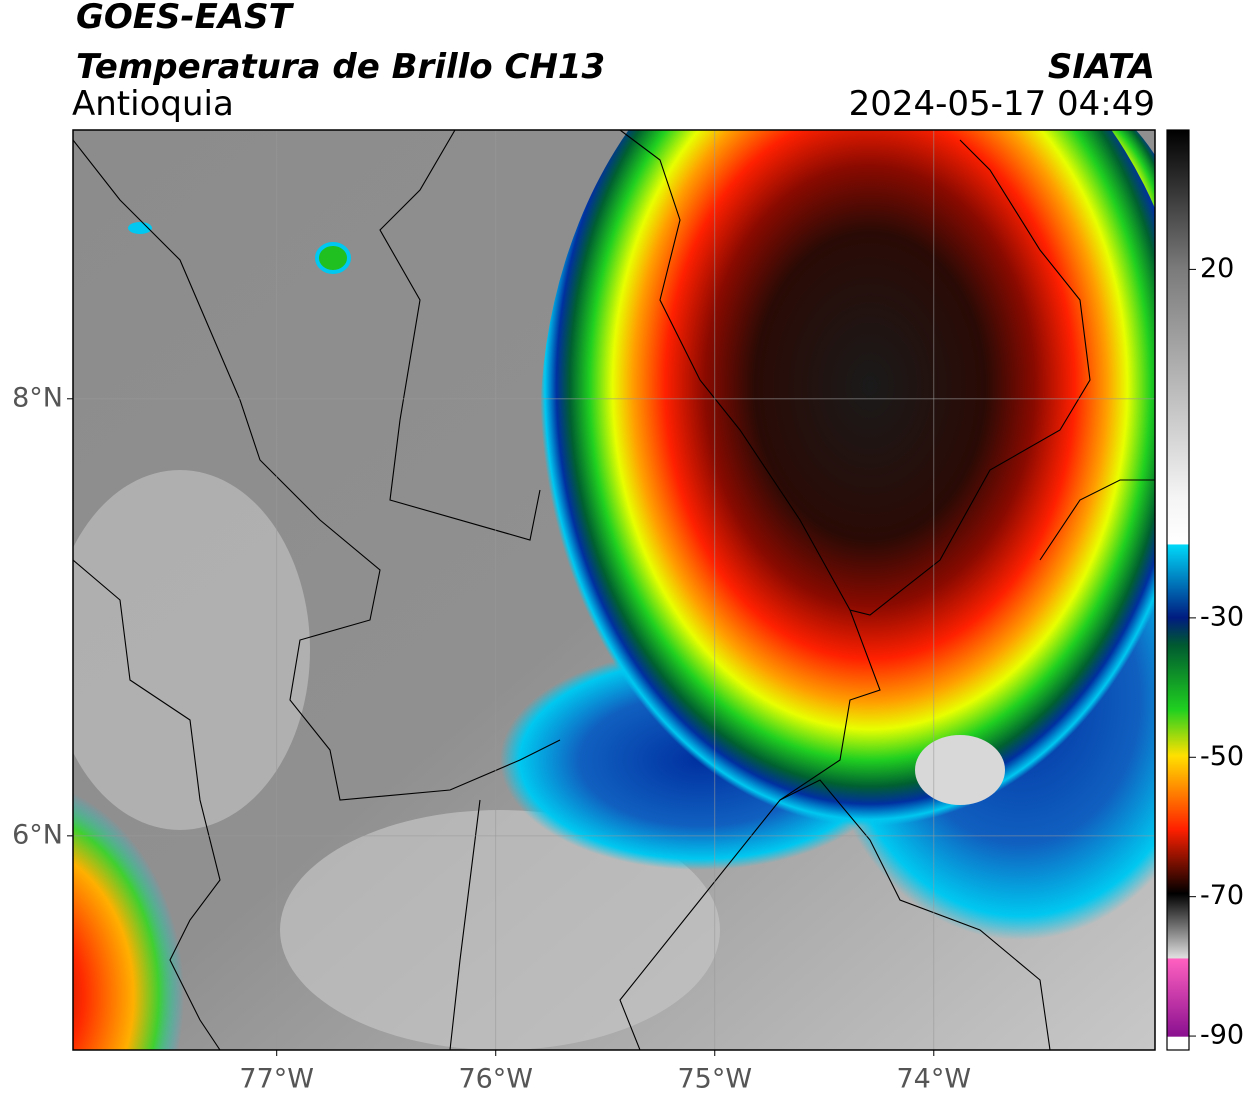 The height and width of the screenshot is (1099, 1252). What do you see at coordinates (1222, 895) in the screenshot?
I see `colorbar-tick-label: -70` at bounding box center [1222, 895].